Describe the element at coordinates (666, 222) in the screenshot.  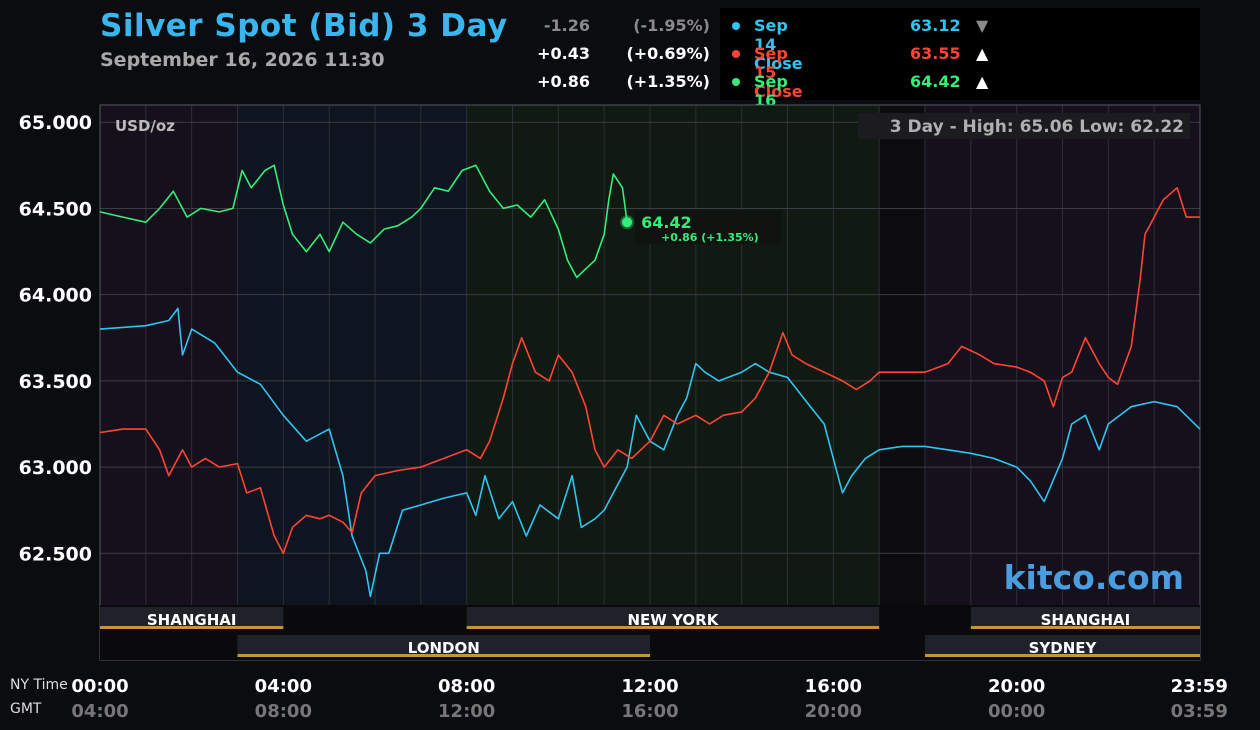
I see `last-price-label: 64.42` at that location.